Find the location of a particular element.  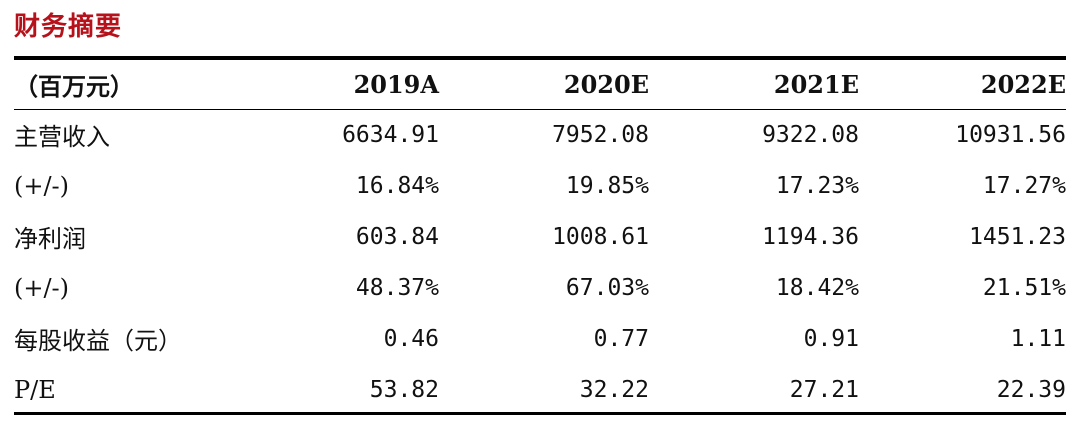

table-bottom-rule is located at coordinates (540, 413).